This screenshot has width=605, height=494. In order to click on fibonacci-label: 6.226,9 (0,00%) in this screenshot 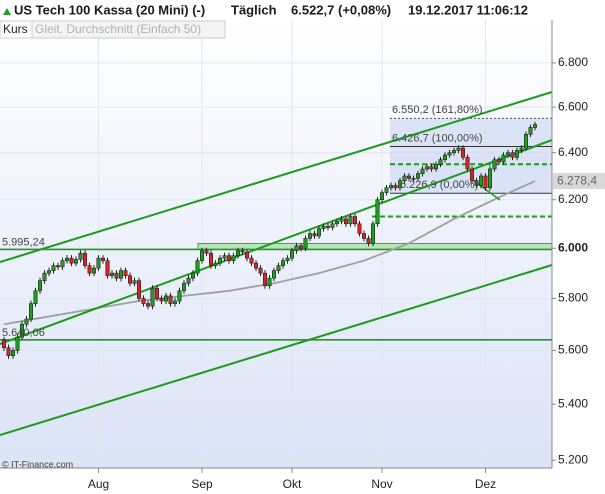, I will do `click(439, 185)`.